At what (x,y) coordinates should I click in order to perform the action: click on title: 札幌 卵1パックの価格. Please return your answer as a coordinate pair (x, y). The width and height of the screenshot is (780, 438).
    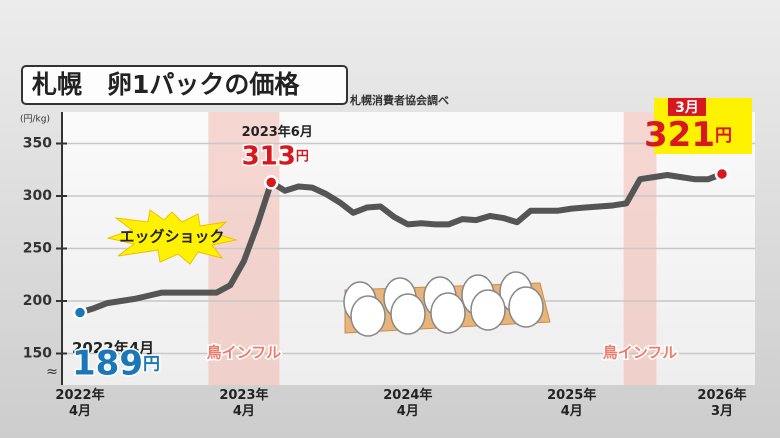
    Looking at the image, I should click on (165, 84).